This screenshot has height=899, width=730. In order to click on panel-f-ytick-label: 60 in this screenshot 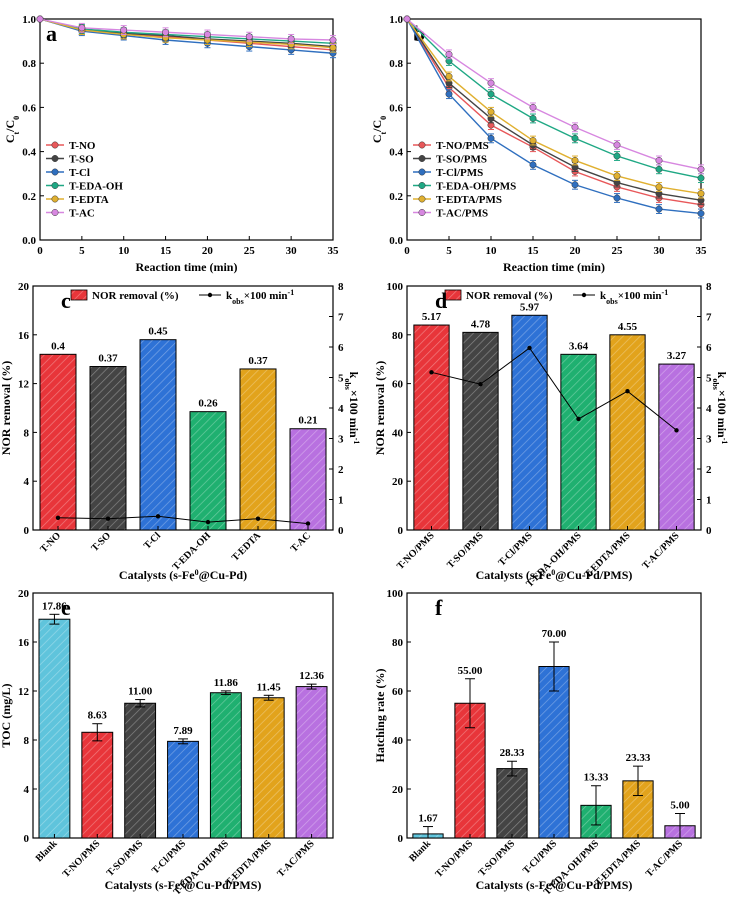, I will do `click(398, 692)`.